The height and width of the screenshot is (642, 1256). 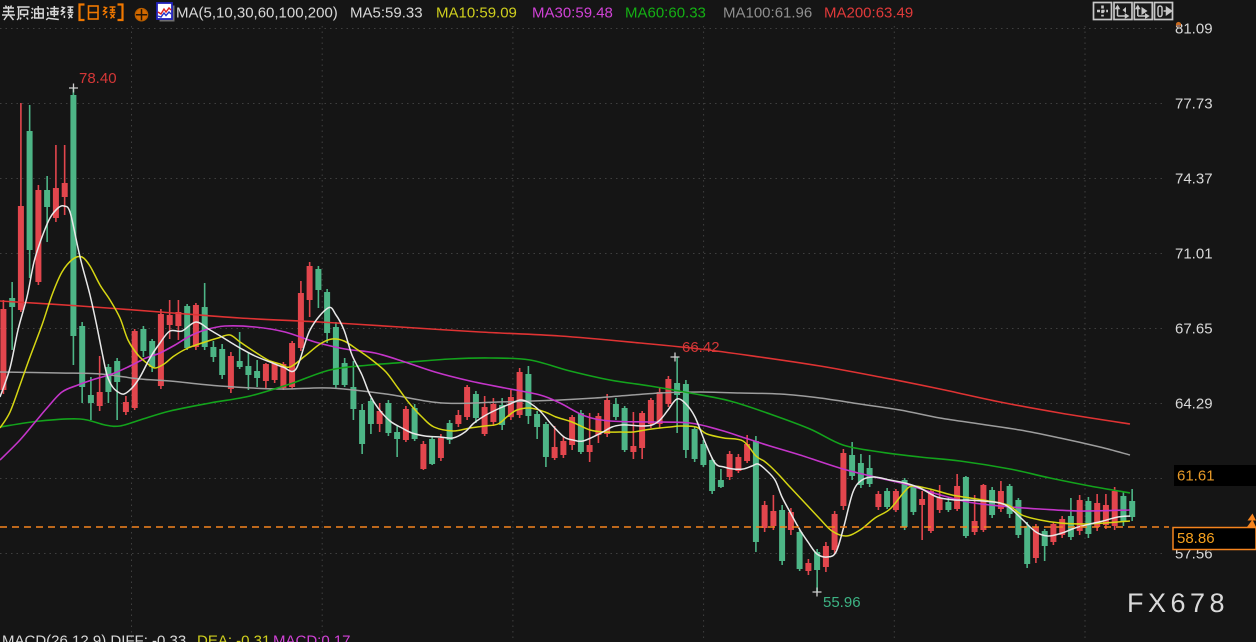 What do you see at coordinates (94, 637) in the screenshot?
I see `svg-text: MACD(26,12,9) DIFF: -0.33` at bounding box center [94, 637].